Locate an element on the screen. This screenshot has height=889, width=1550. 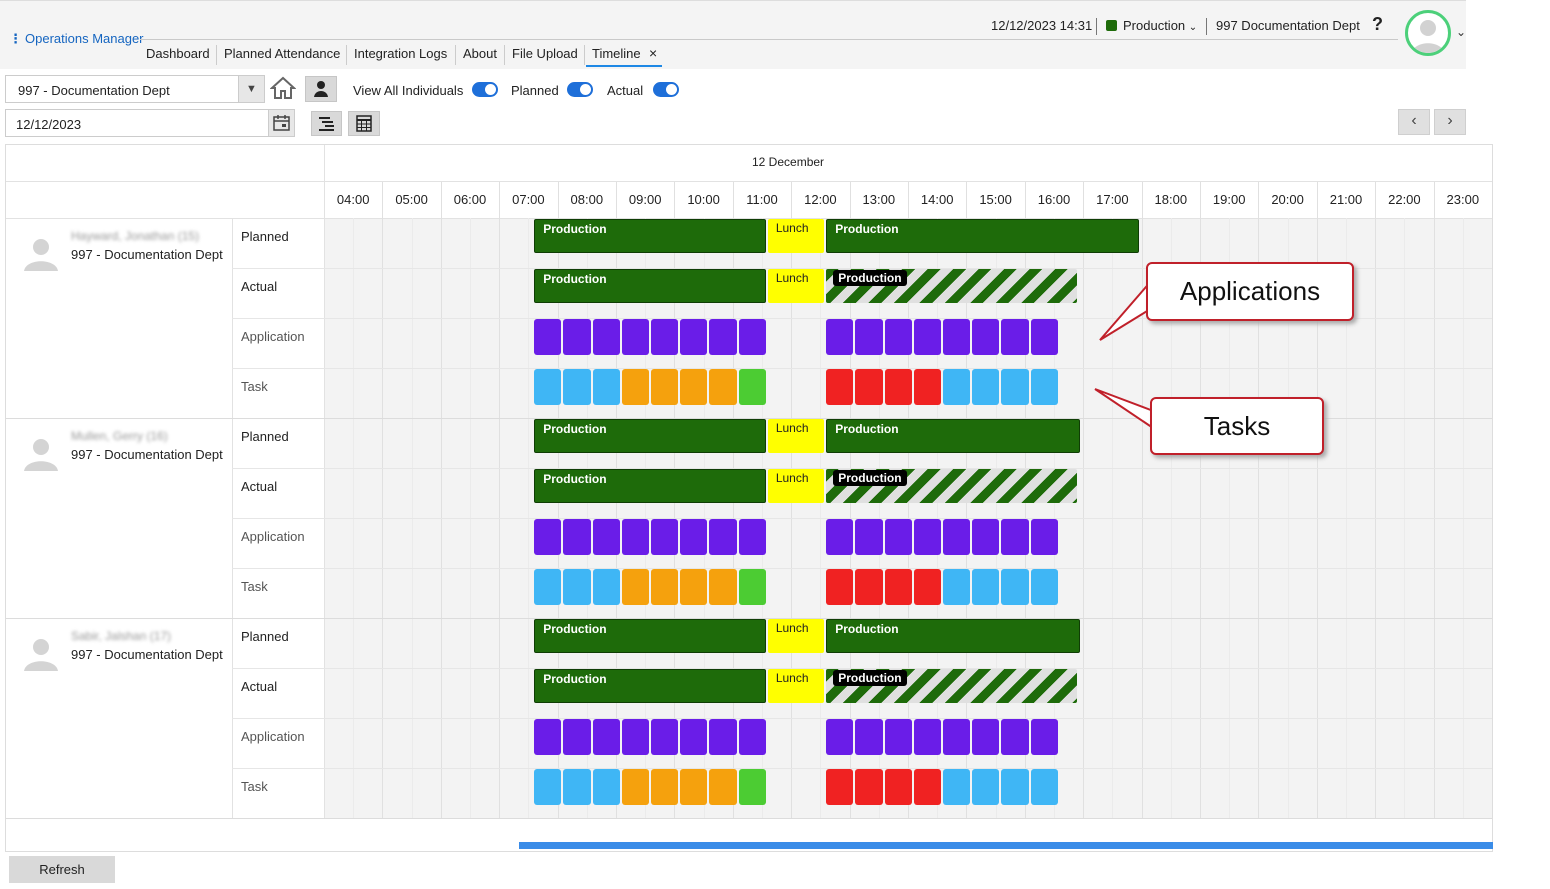
tab-file-upload: File Upload is located at coordinates (545, 53).